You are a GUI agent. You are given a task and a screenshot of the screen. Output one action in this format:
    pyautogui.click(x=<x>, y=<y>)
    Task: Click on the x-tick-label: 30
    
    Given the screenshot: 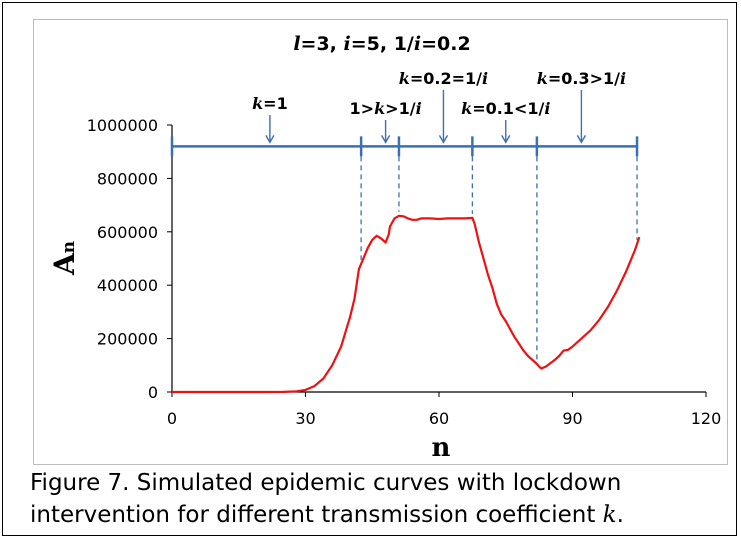 What is the action you would take?
    pyautogui.click(x=305, y=418)
    